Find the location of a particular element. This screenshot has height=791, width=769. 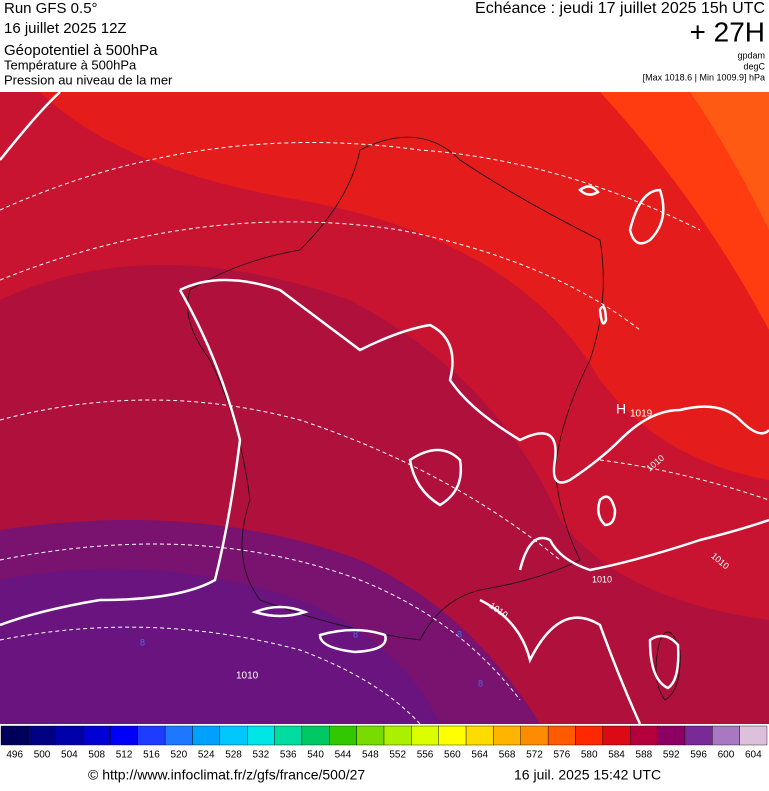

colorbar-label: 600 is located at coordinates (726, 755).